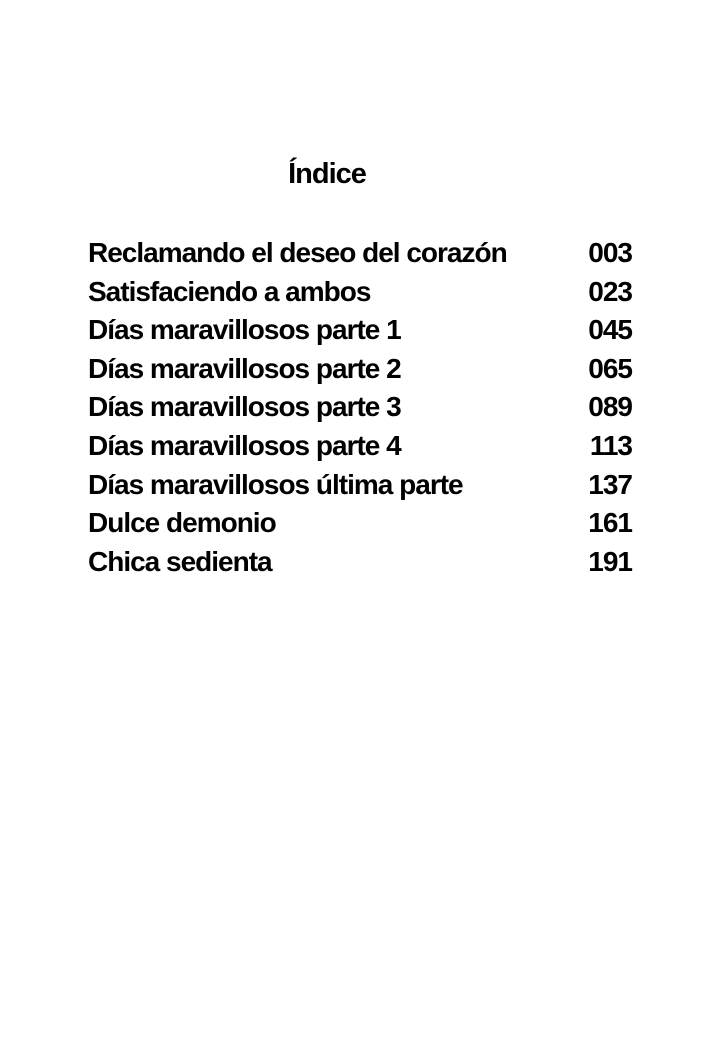  What do you see at coordinates (180, 561) in the screenshot?
I see `toc-entry-title: Chica sedienta` at bounding box center [180, 561].